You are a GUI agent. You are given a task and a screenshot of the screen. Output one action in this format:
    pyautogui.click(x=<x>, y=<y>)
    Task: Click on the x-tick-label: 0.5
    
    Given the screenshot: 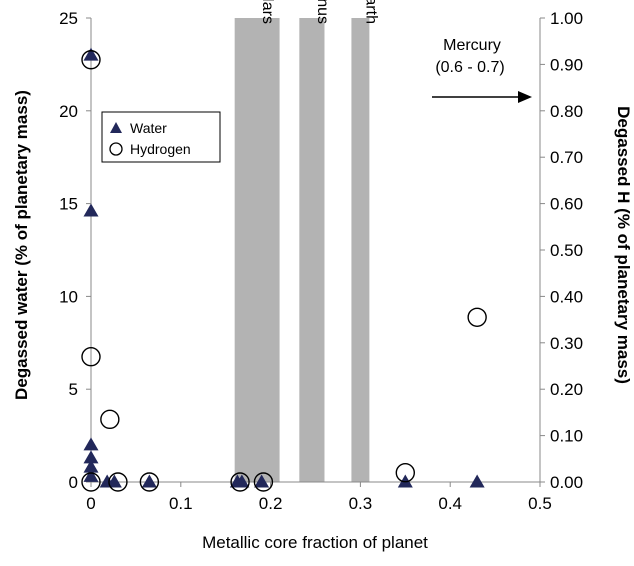 What is the action you would take?
    pyautogui.click(x=540, y=503)
    